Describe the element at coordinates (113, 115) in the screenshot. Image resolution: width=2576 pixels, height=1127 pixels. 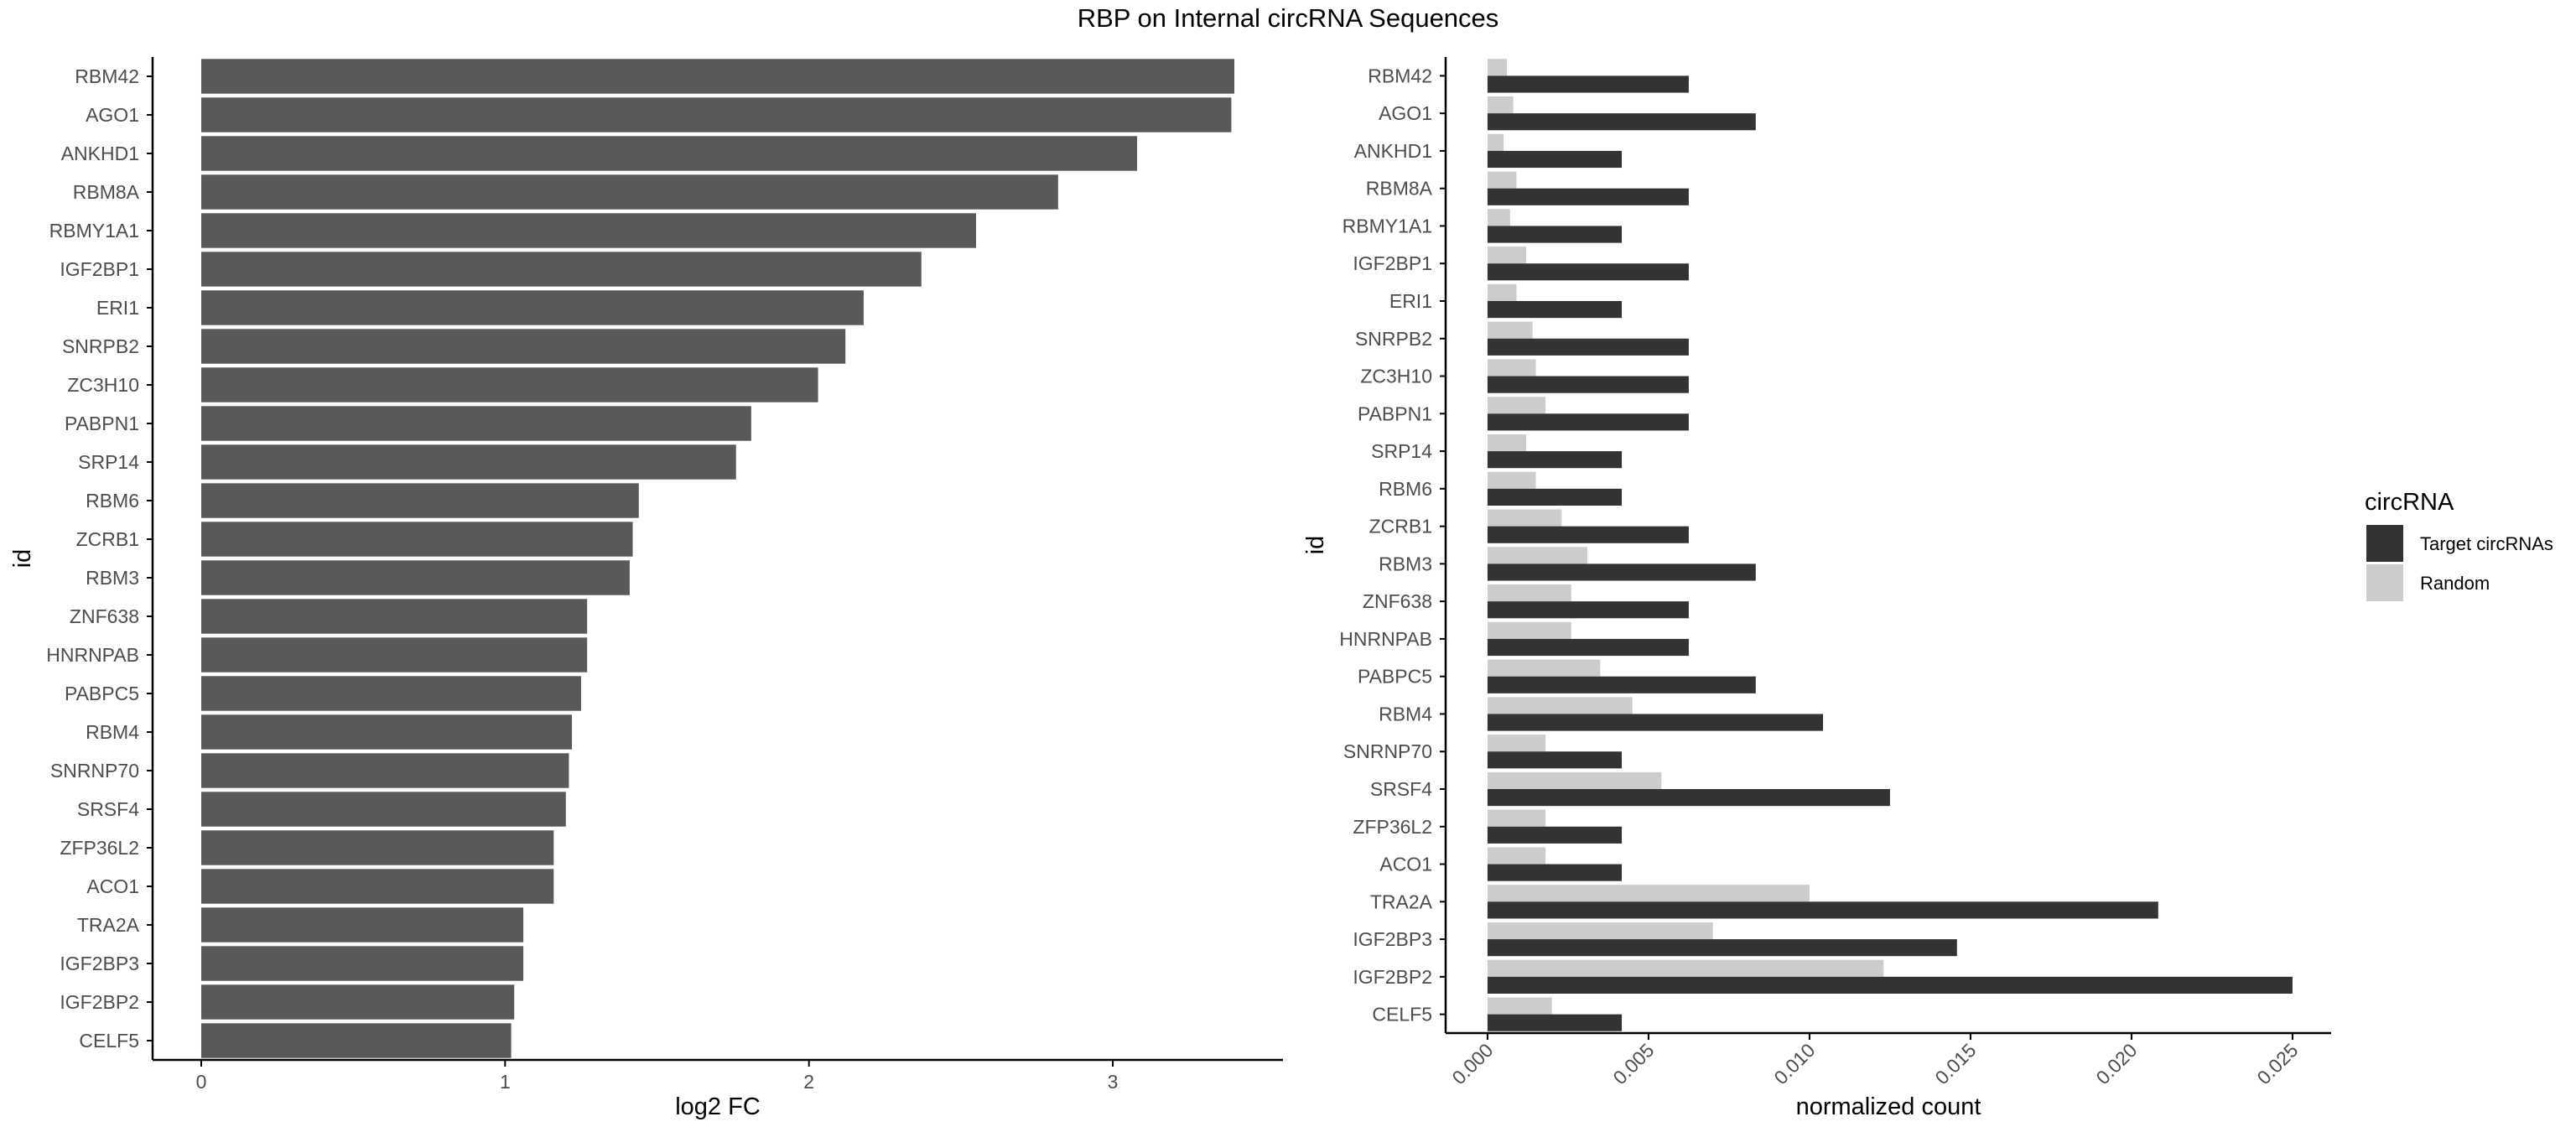
I see `y-tick-label-ago1: AGO1` at that location.